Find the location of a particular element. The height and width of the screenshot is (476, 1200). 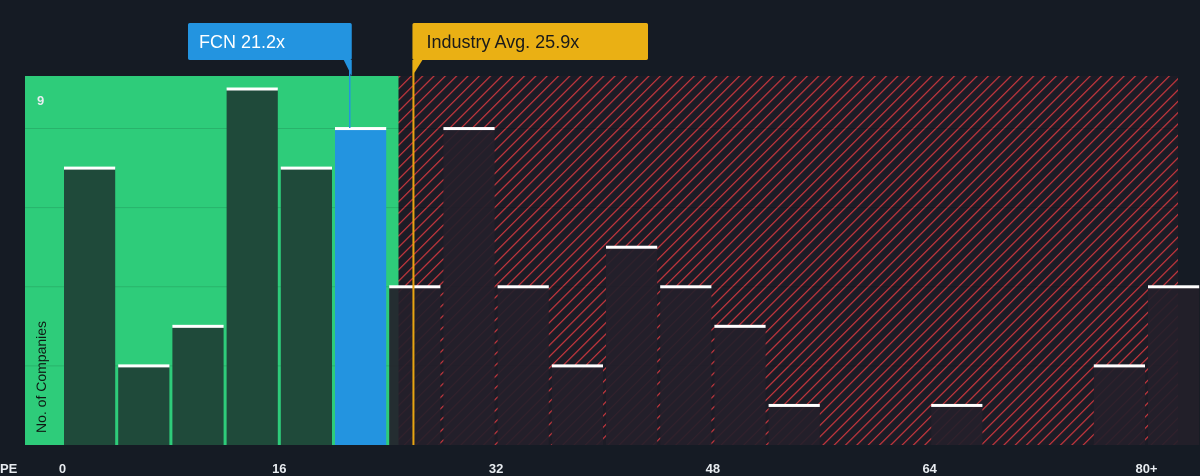

industry-callout-label: Industry Avg. 25.9x is located at coordinates (502, 42).